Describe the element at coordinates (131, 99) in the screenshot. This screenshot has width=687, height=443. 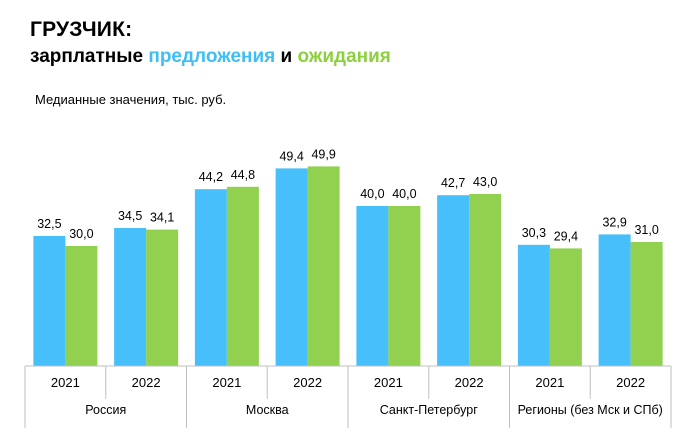
I see `units-note: Медианные значения, тыс. руб.` at that location.